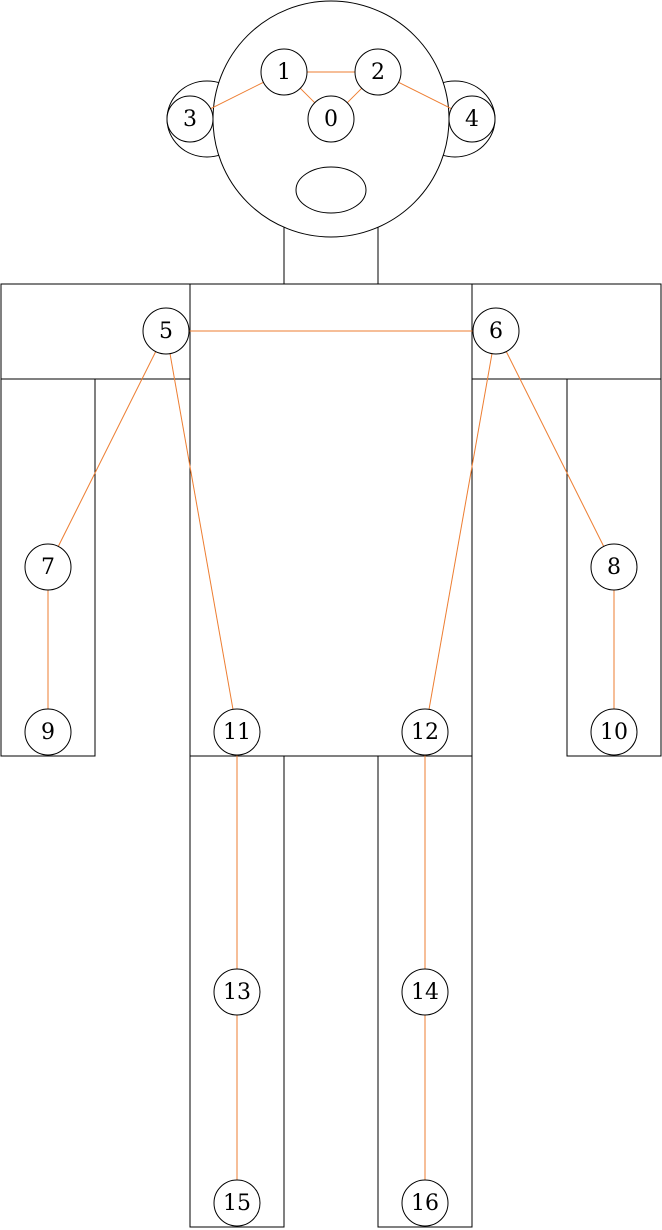 This screenshot has width=662, height=1230. I want to click on keypoint-0: 0, so click(331, 119).